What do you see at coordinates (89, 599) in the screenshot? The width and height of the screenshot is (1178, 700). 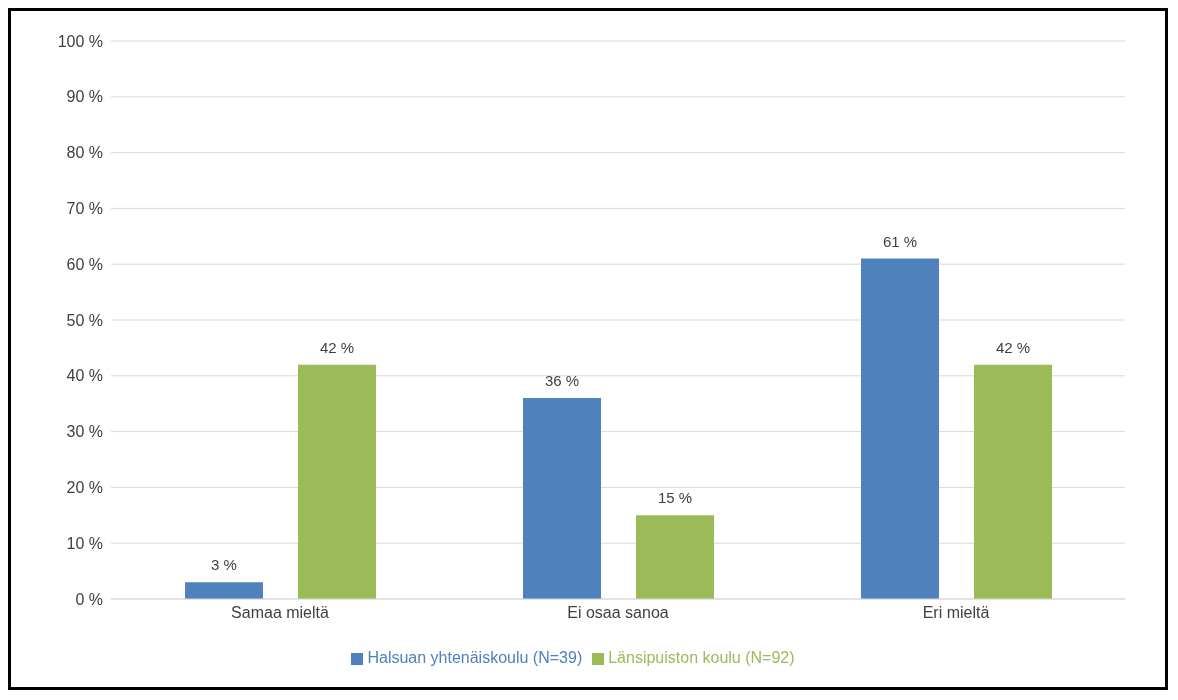 I see `y-tick-label: 0 %` at bounding box center [89, 599].